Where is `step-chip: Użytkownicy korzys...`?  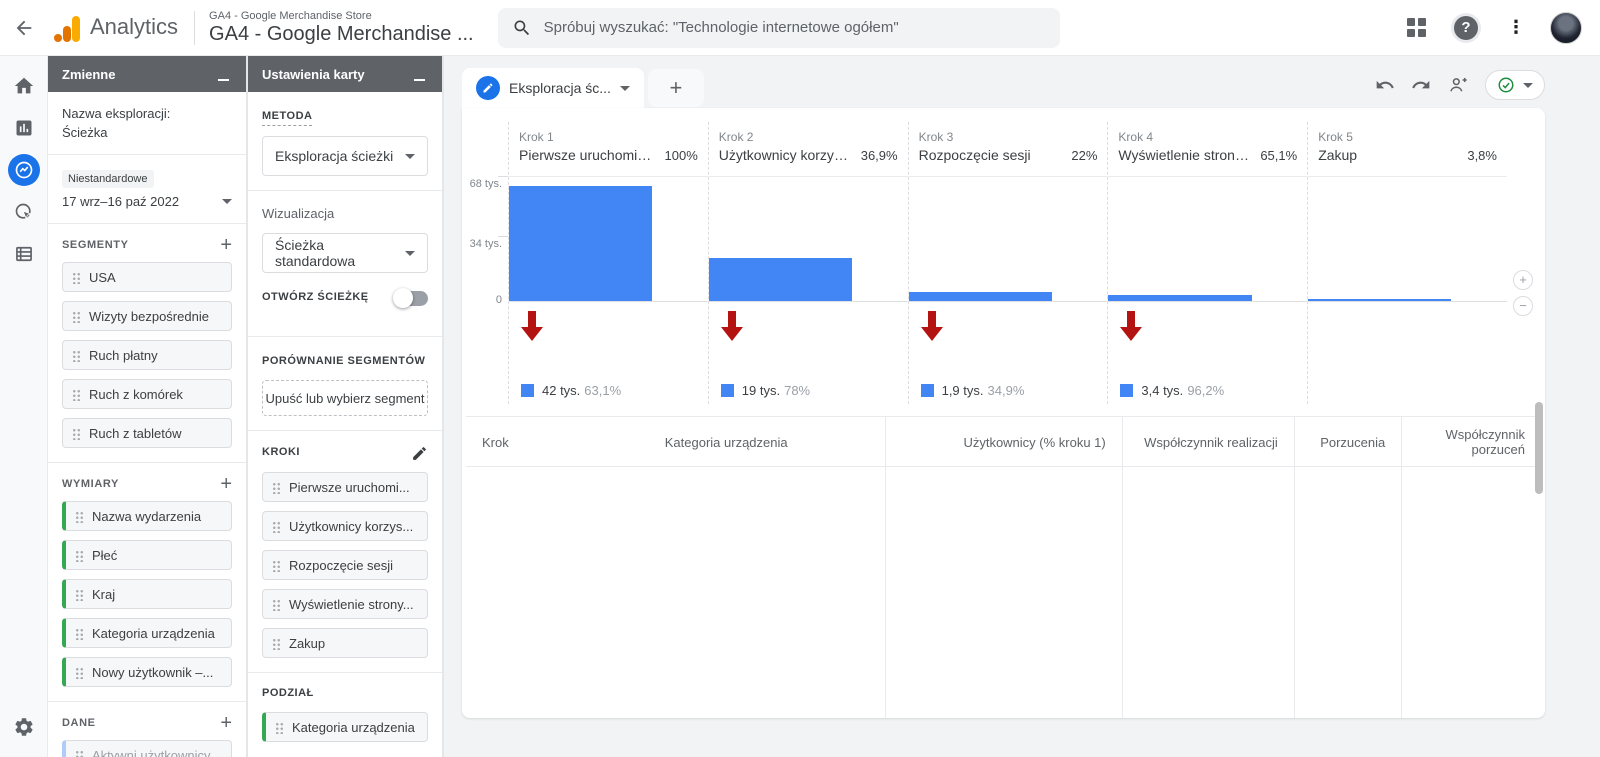 step-chip: Użytkownicy korzys... is located at coordinates (345, 526).